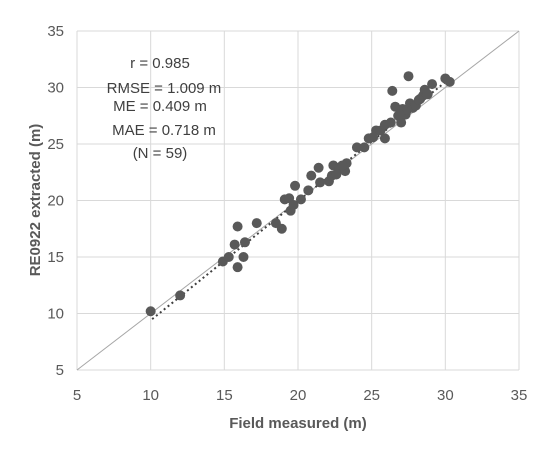 The image size is (550, 449). Describe the element at coordinates (55, 31) in the screenshot. I see `y-tick-label: 35` at that location.